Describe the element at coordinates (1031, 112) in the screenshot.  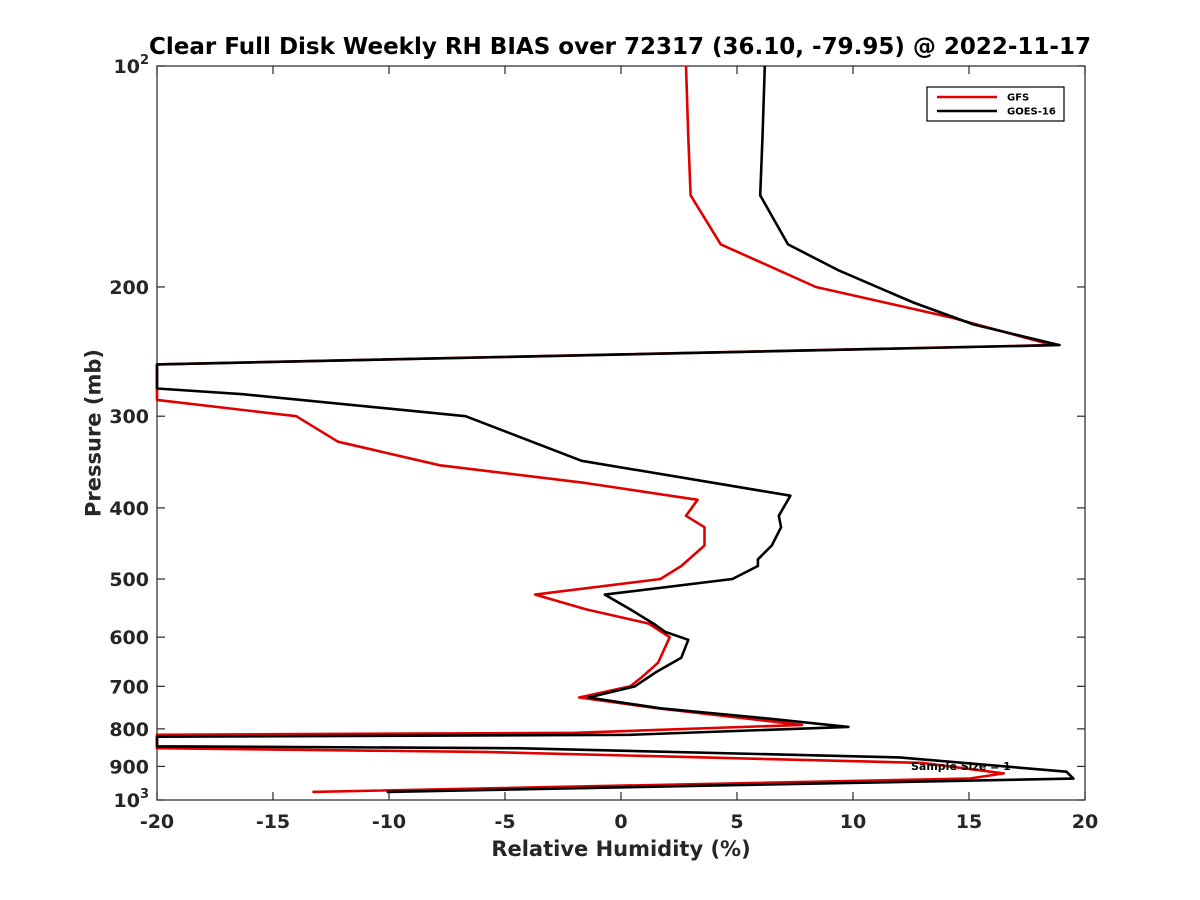
I see `legend-label-goes-16: GOES-16` at that location.